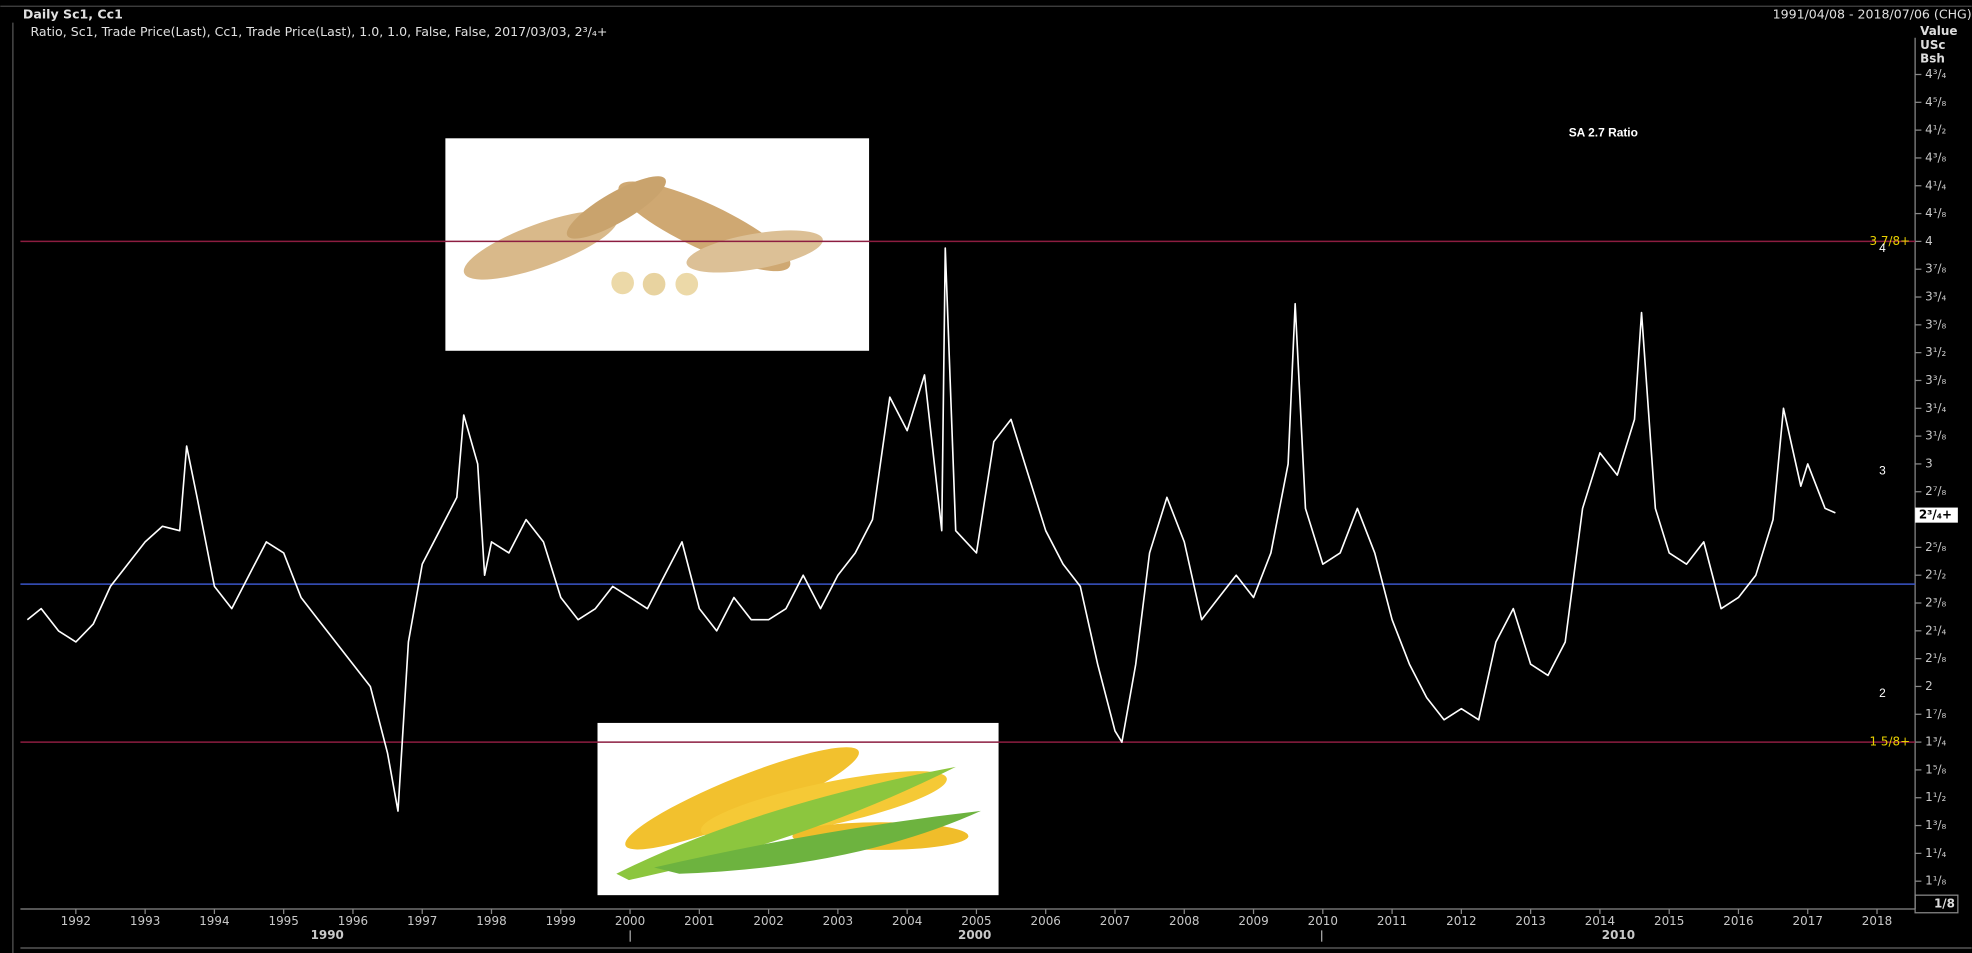 The height and width of the screenshot is (953, 1972). What do you see at coordinates (630, 921) in the screenshot?
I see `x-tick-label: 2000` at bounding box center [630, 921].